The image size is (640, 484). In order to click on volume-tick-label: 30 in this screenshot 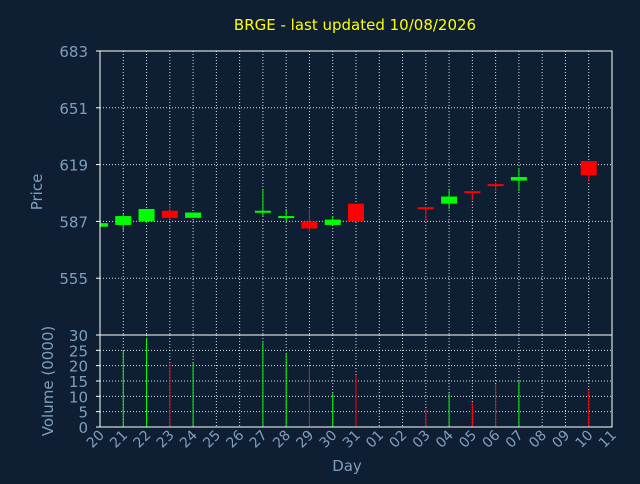, I will do `click(78, 336)`.